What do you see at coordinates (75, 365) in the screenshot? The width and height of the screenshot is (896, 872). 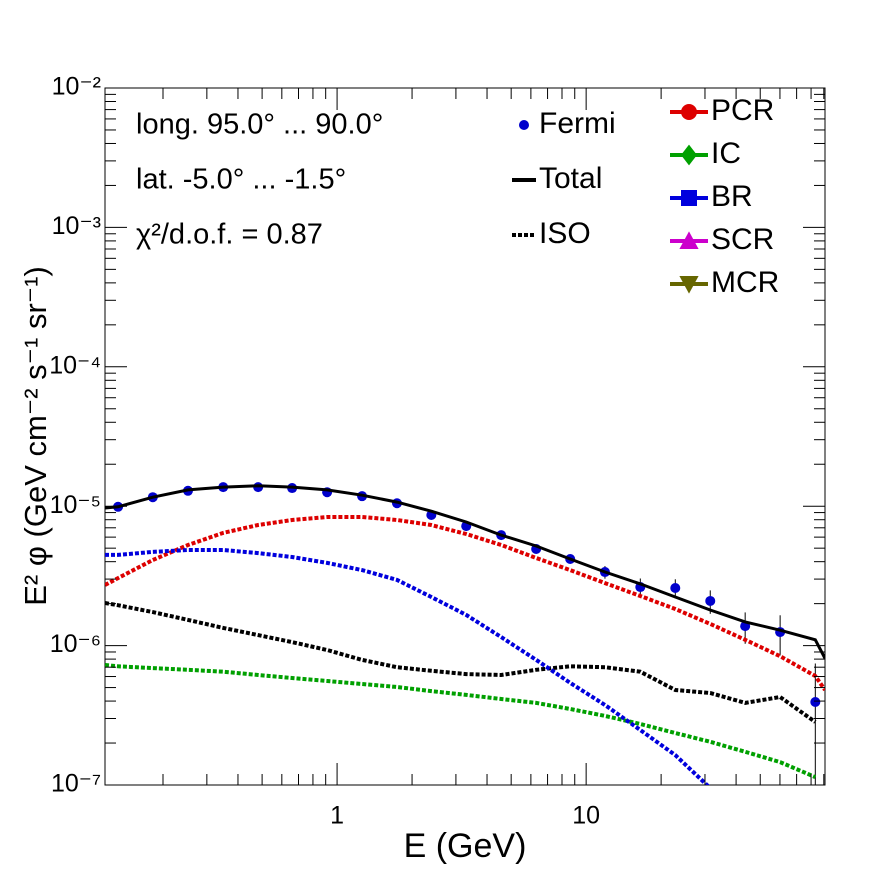 I see `y-tick-label: 10⁻⁴` at bounding box center [75, 365].